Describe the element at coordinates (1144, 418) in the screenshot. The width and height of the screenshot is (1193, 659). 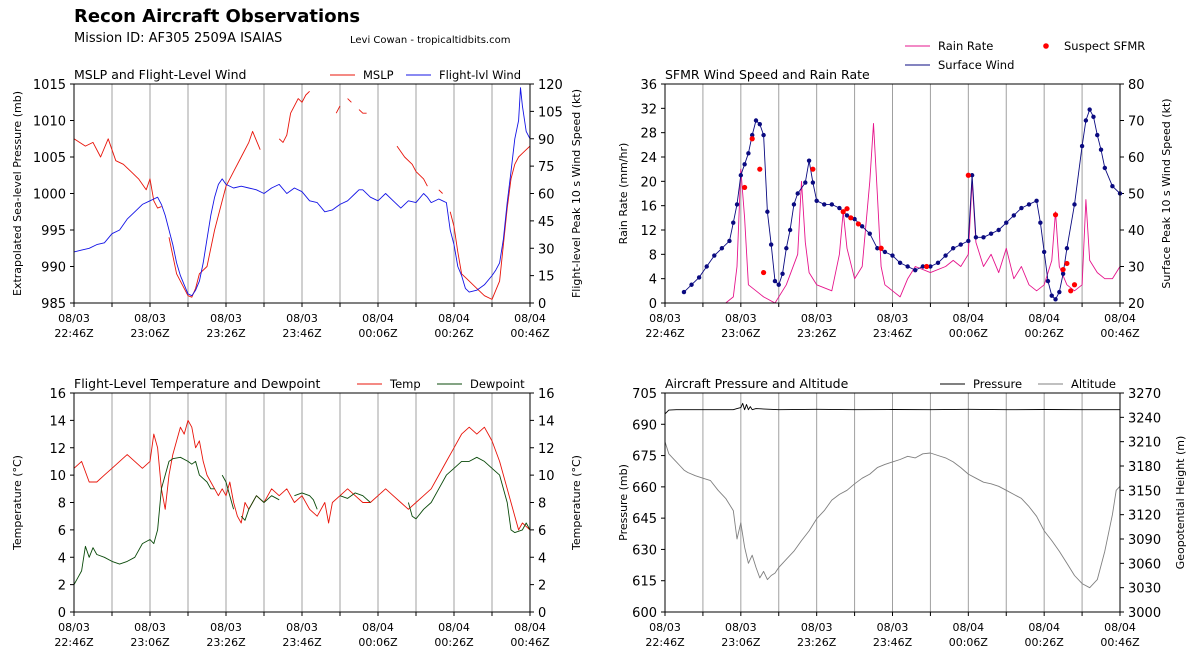
I see `y-tick-label-right: 3240` at that location.